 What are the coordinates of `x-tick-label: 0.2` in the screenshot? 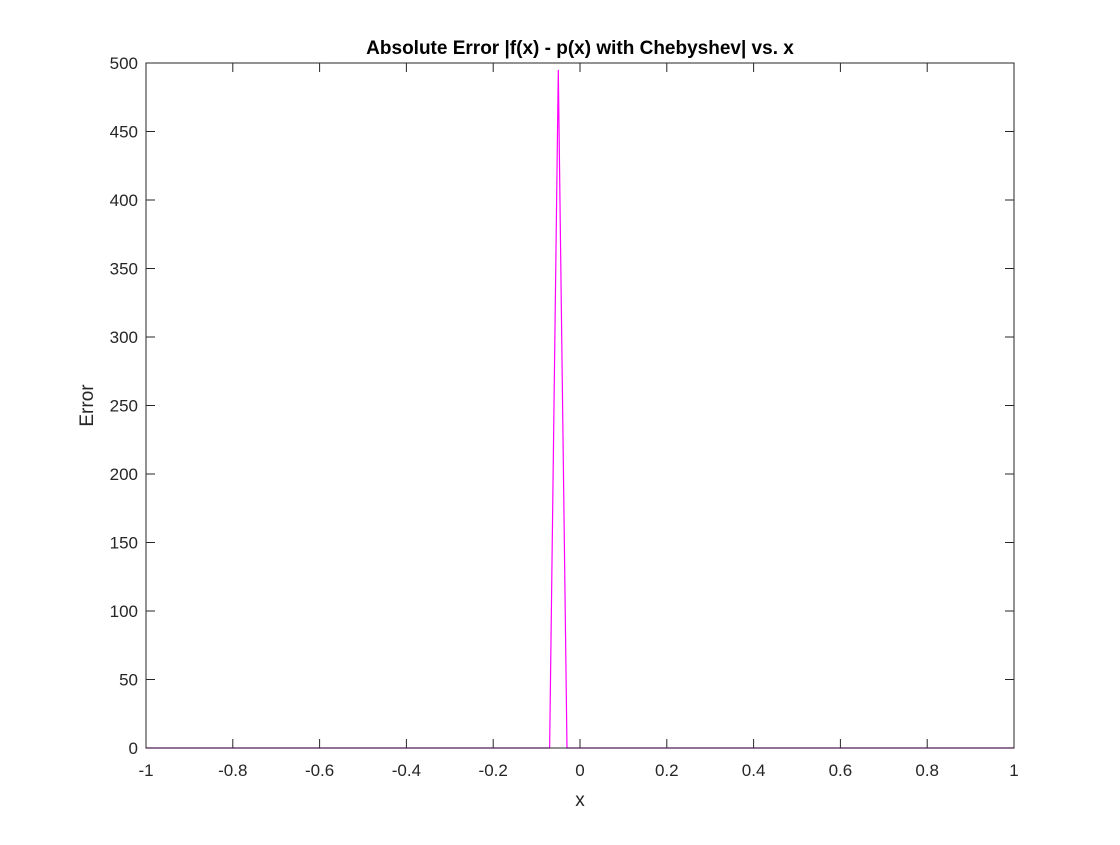 It's located at (667, 770).